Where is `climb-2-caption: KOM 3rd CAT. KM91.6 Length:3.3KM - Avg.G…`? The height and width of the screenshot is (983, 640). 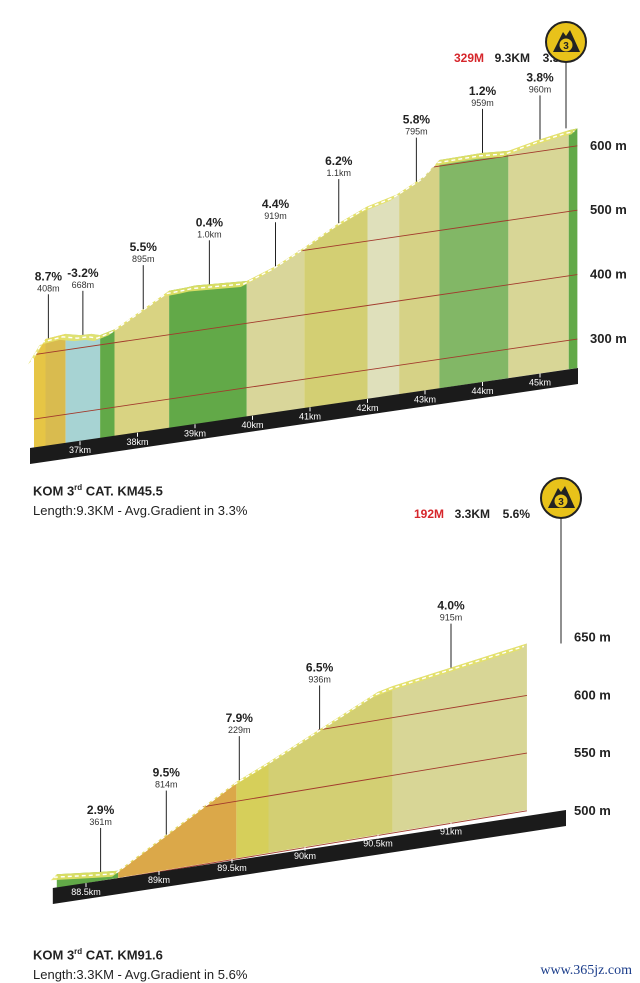
climb-2-caption: KOM 3rd CAT. KM91.6 Length:3.3KM - Avg.G… is located at coordinates (140, 964).